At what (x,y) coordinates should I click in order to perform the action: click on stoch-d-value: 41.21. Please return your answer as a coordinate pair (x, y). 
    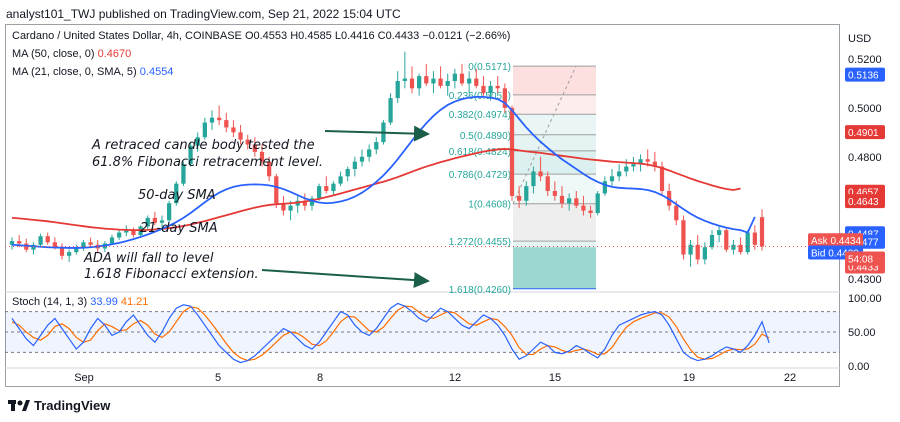
    Looking at the image, I should click on (134, 302).